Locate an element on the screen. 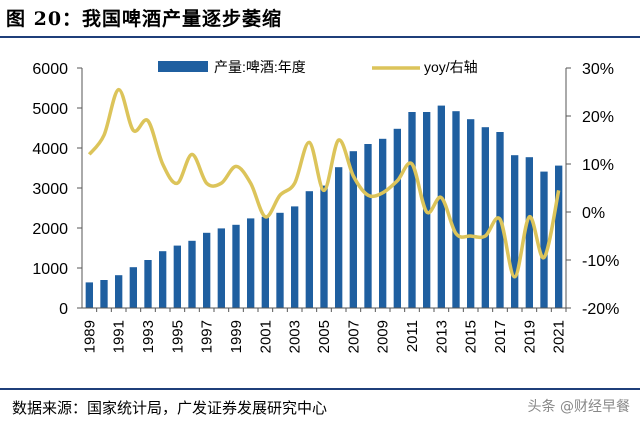 The image size is (640, 427). x-tick-label: 2005 is located at coordinates (324, 336).